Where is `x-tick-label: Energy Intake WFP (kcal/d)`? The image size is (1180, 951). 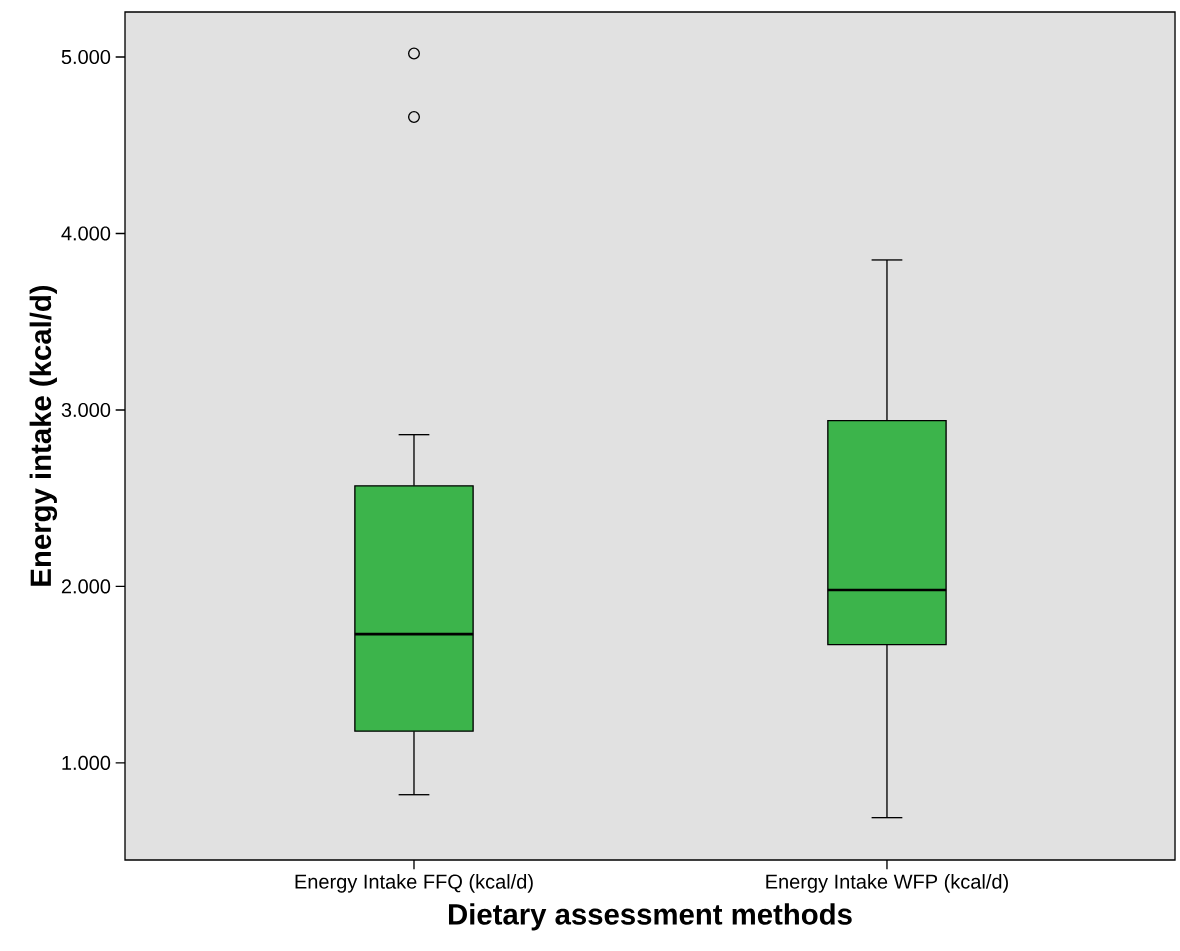
x-tick-label: Energy Intake WFP (kcal/d) is located at coordinates (887, 883).